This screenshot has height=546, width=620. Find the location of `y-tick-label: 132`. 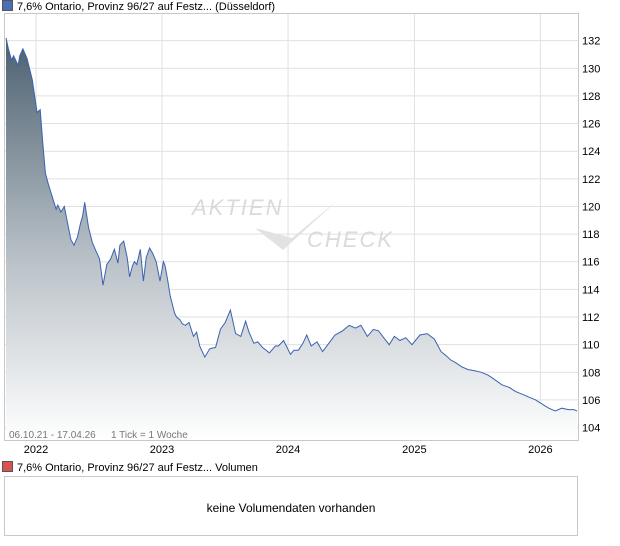

y-tick-label: 132 is located at coordinates (591, 42).